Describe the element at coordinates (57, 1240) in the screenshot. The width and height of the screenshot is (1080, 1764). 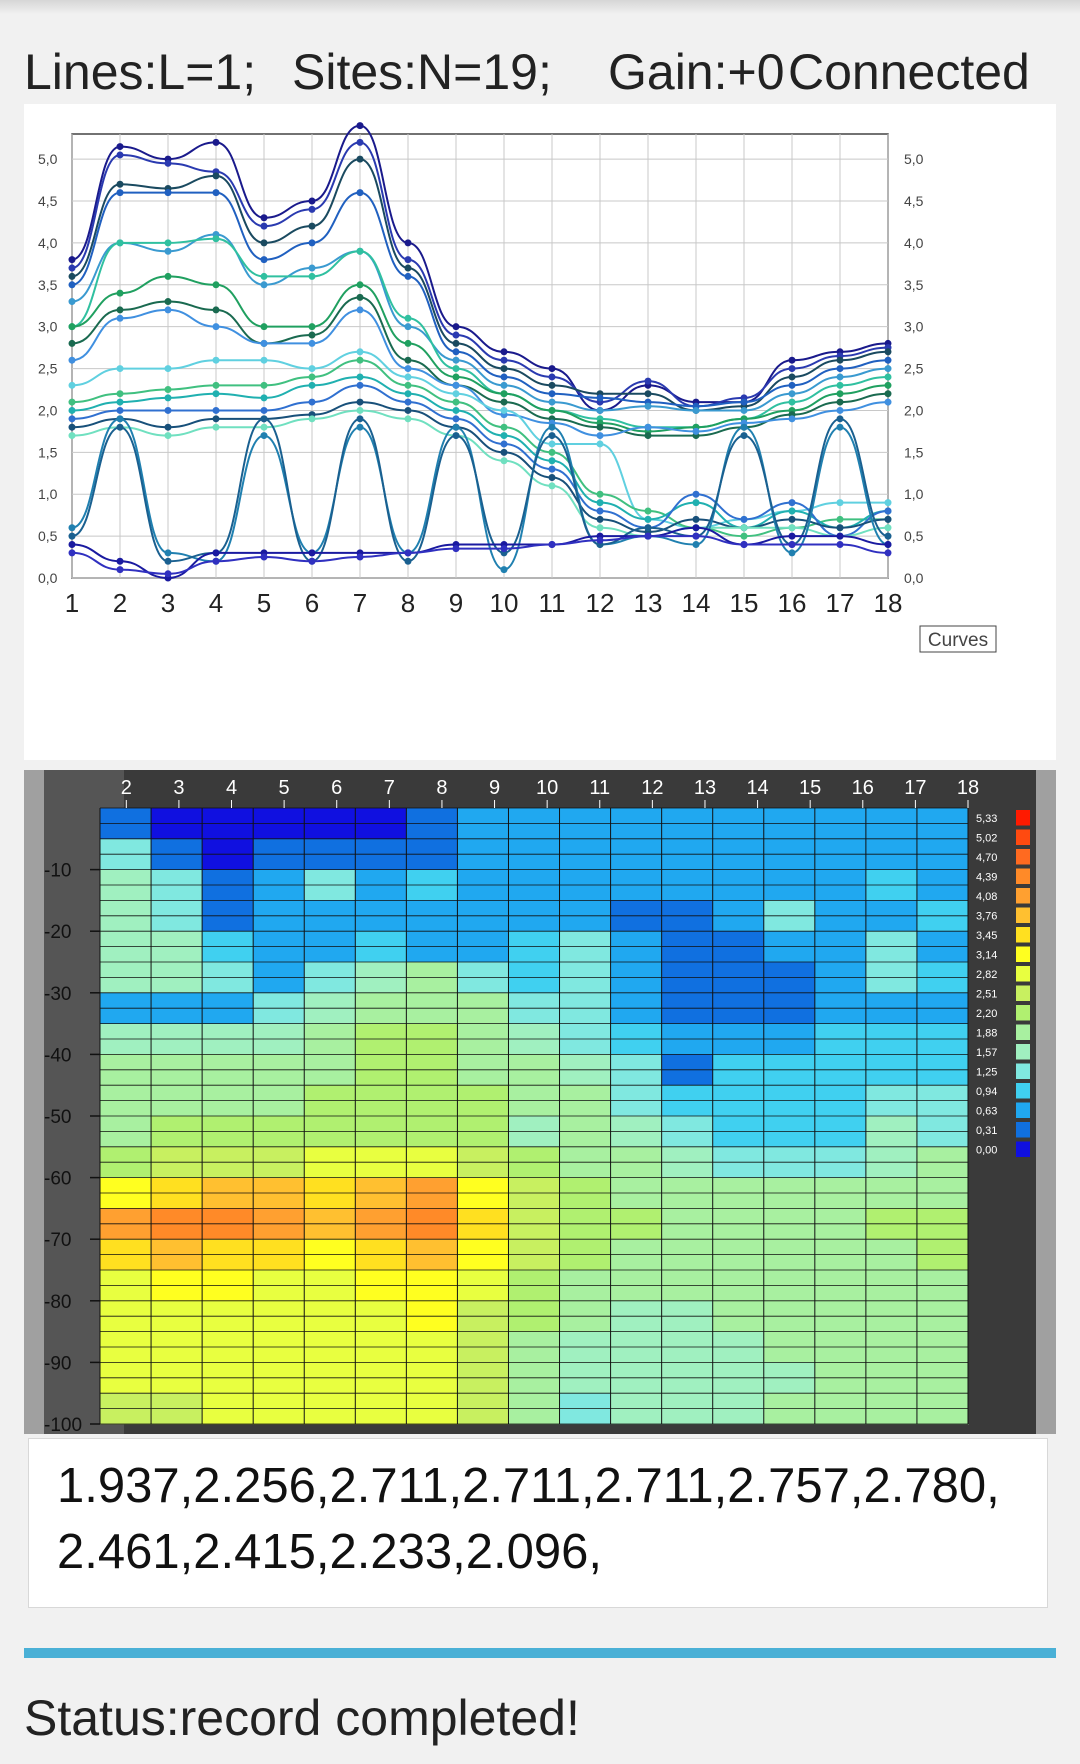
I see `heatmap-y-tick-label: -70` at that location.